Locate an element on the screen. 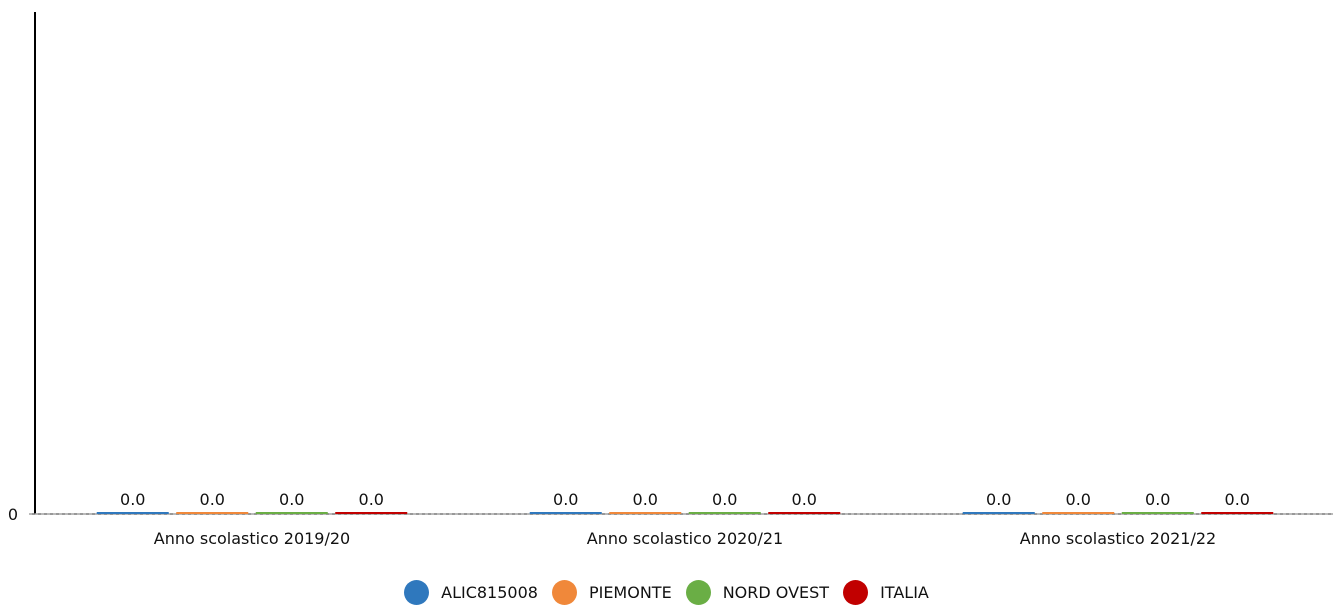 The height and width of the screenshot is (608, 1333). legend-item: PIEMONTE is located at coordinates (611, 592).